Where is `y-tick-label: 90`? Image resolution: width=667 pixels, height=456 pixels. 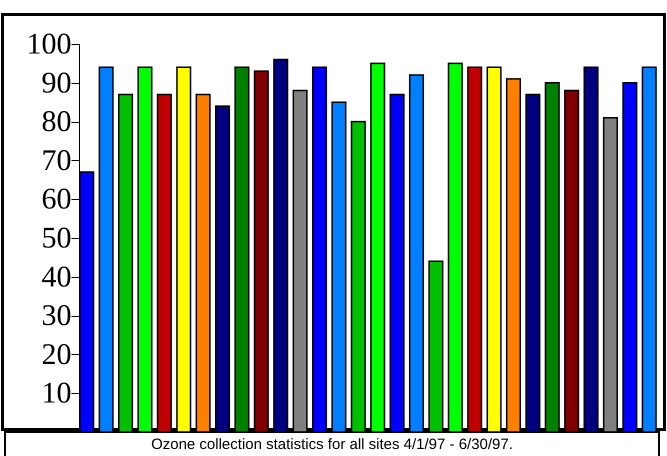 y-tick-label: 90 is located at coordinates (57, 83).